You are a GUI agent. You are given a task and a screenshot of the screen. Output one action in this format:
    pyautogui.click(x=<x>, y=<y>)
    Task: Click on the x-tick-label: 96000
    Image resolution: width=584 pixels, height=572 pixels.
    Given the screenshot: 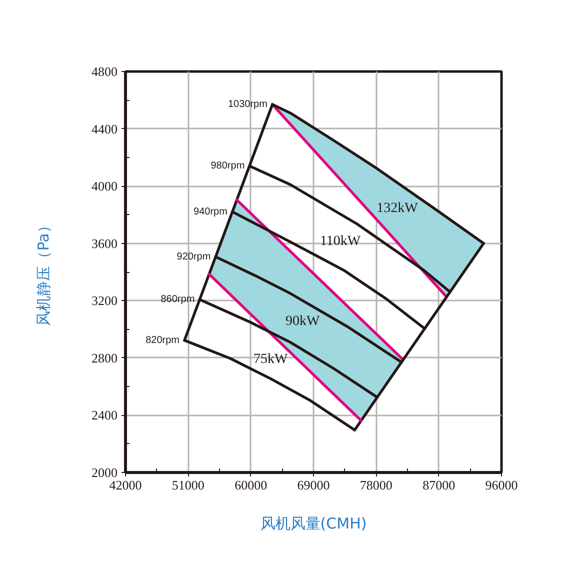 What is the action you would take?
    pyautogui.click(x=501, y=485)
    